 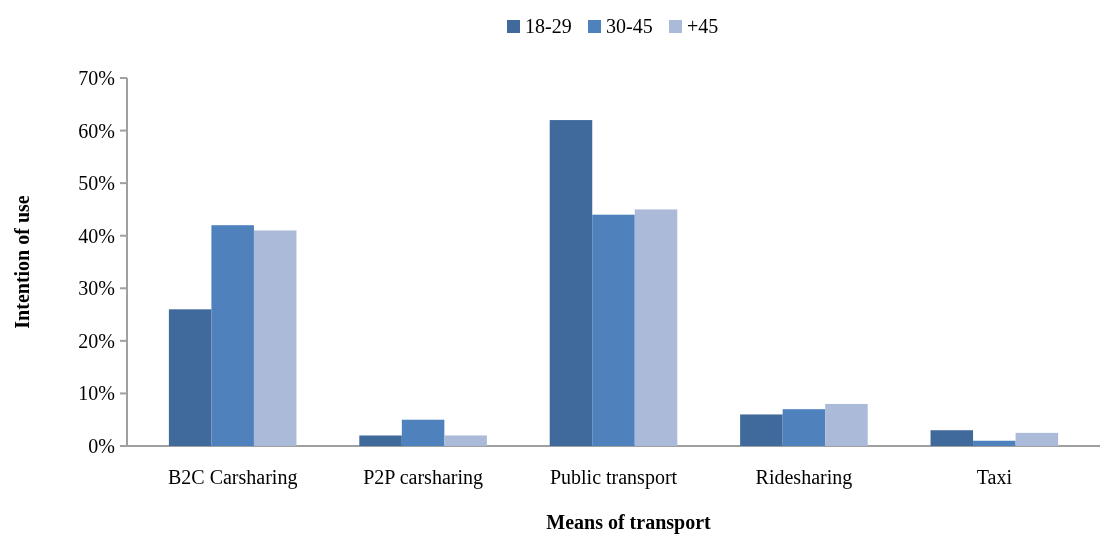 What do you see at coordinates (96, 130) in the screenshot?
I see `y-tick-label: 60%` at bounding box center [96, 130].